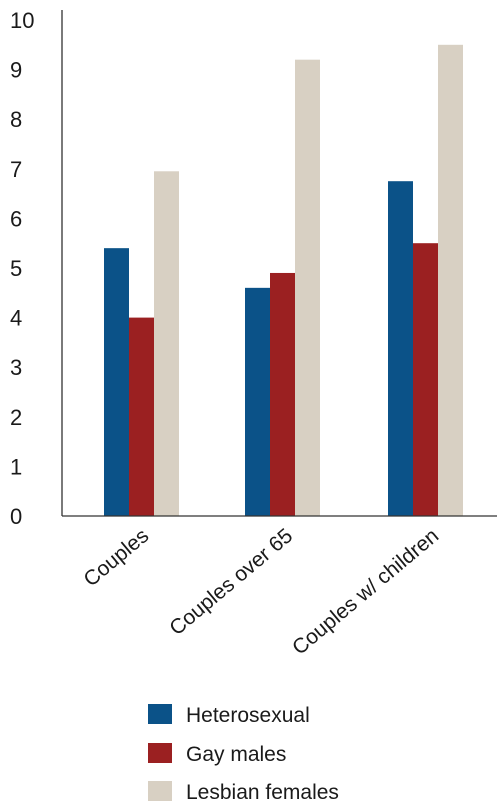 The height and width of the screenshot is (805, 498). I want to click on y-tick-label: 9, so click(16, 70).